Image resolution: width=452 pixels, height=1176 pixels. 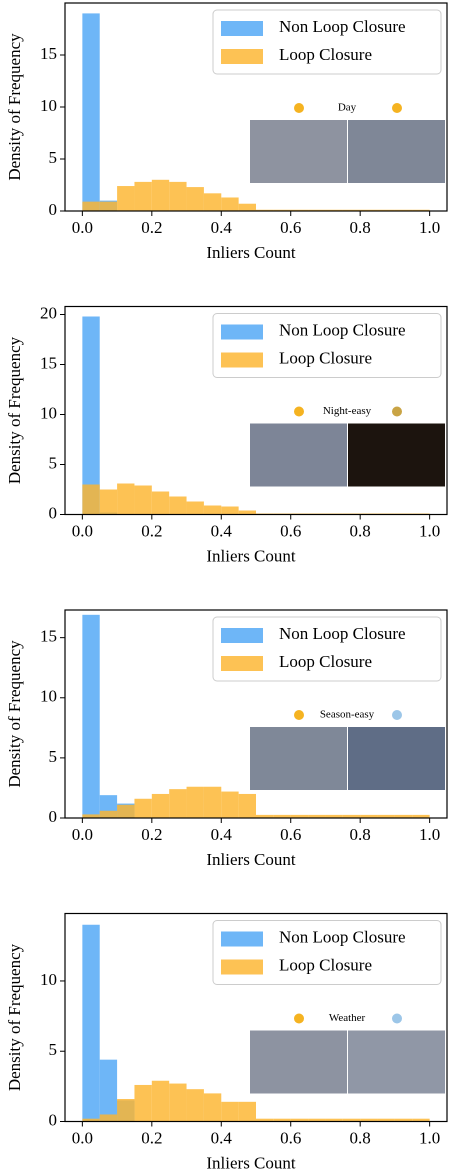 I want to click on y-tick-label: 20, so click(x=48, y=312).